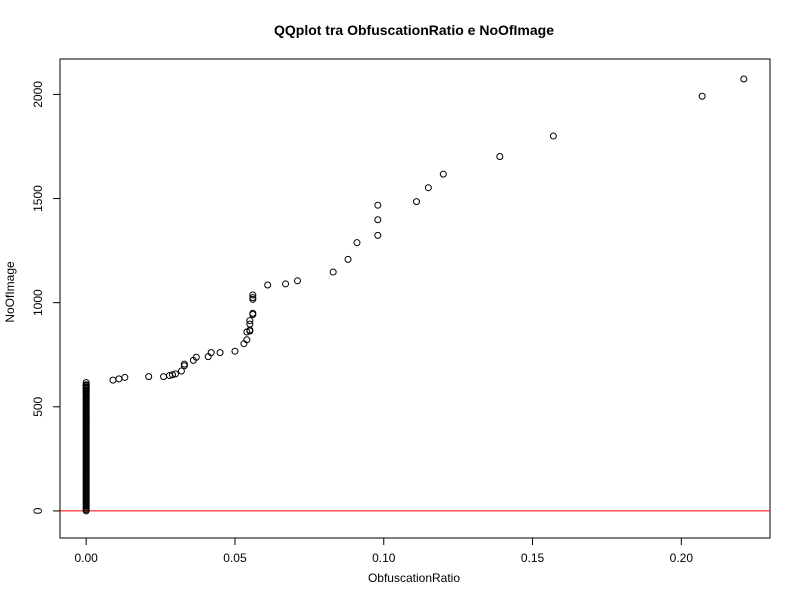 Image resolution: width=800 pixels, height=600 pixels. What do you see at coordinates (384, 558) in the screenshot?
I see `x-tick-label: 0.10` at bounding box center [384, 558].